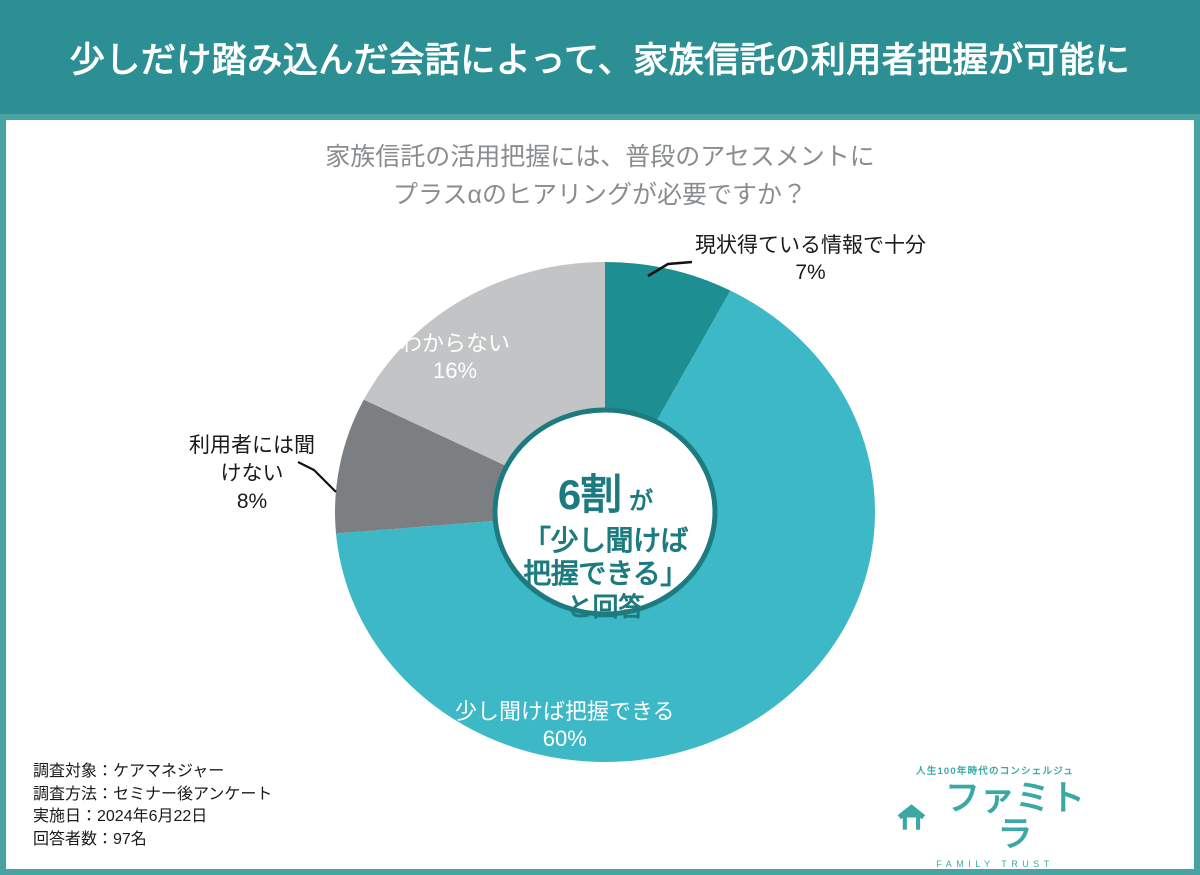  What do you see at coordinates (670, 269) in the screenshot?
I see `leader-line-top` at bounding box center [670, 269].